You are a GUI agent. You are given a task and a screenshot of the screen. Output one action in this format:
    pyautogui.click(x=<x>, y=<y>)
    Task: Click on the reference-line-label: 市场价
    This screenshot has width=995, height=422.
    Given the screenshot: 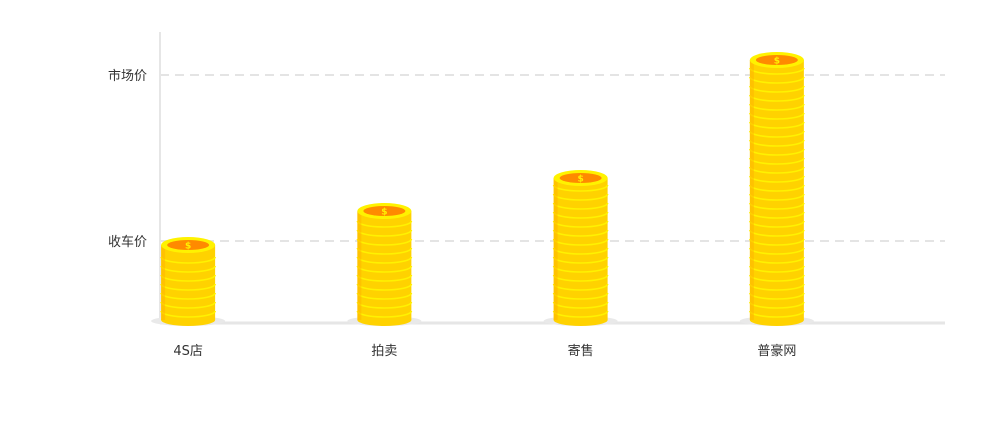 What is the action you would take?
    pyautogui.click(x=127, y=76)
    